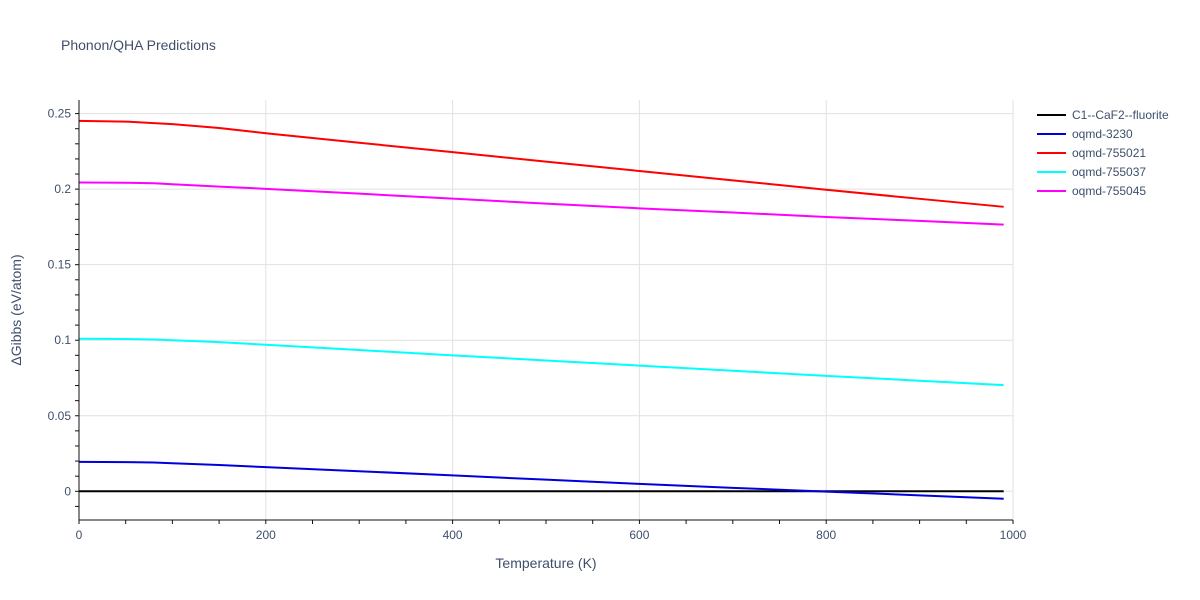  Describe the element at coordinates (1102, 134) in the screenshot. I see `legend-label: oqmd-3230` at that location.